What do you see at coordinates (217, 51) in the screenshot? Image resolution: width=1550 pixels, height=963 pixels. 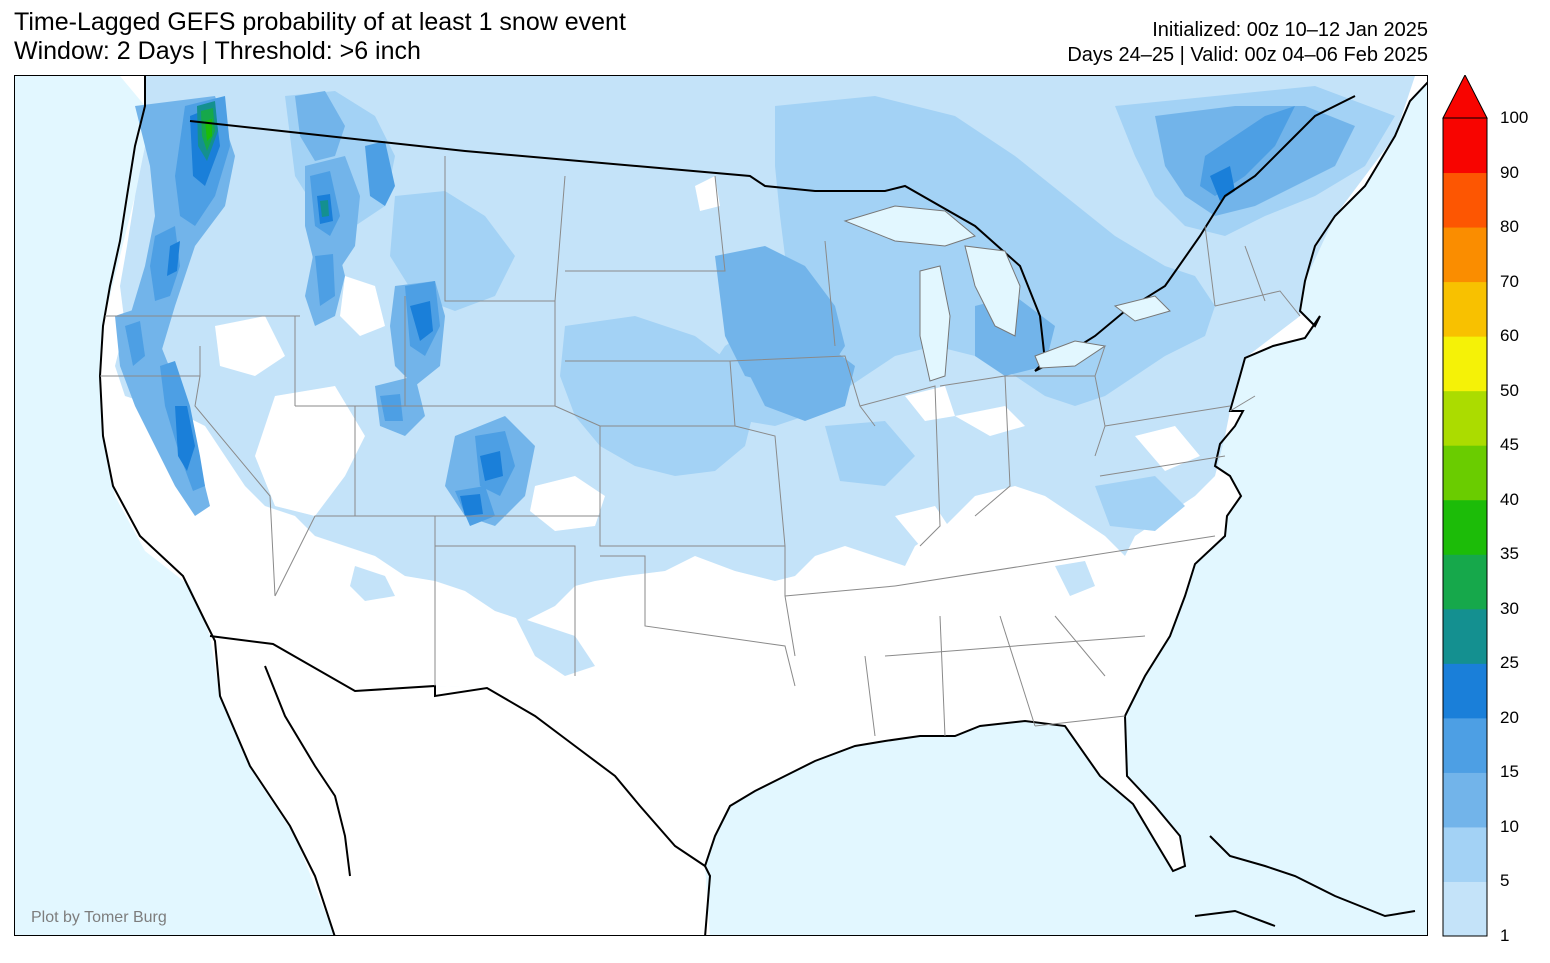 I see `map-subtitle: Window: 2 Days | Threshold: >6 inch` at bounding box center [217, 51].